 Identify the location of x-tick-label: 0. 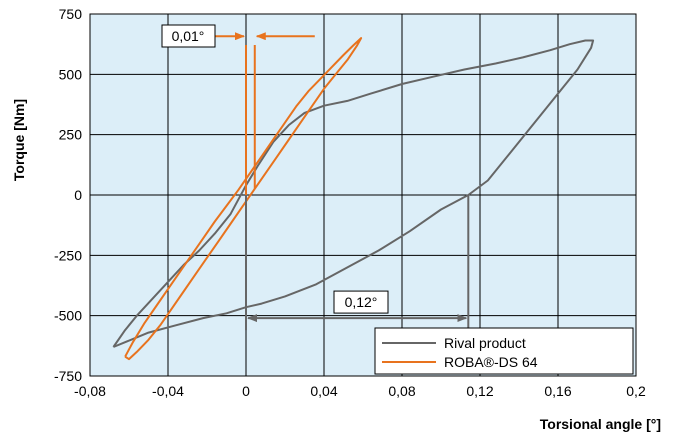
(246, 391).